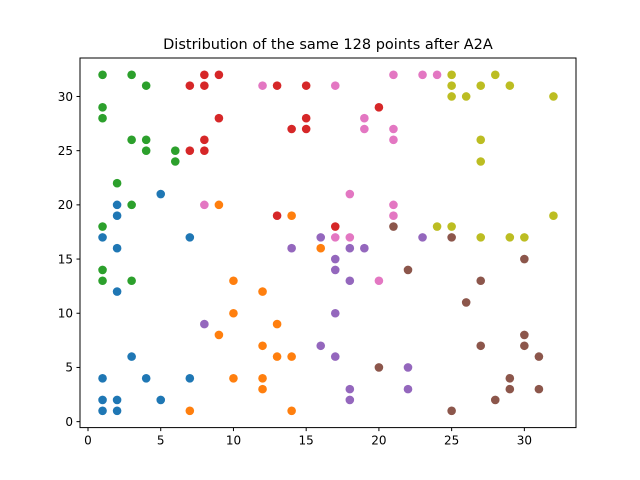 Image resolution: width=640 pixels, height=480 pixels. I want to click on y-axis: 0 5 10 15 20 25 30, so click(69, 259).